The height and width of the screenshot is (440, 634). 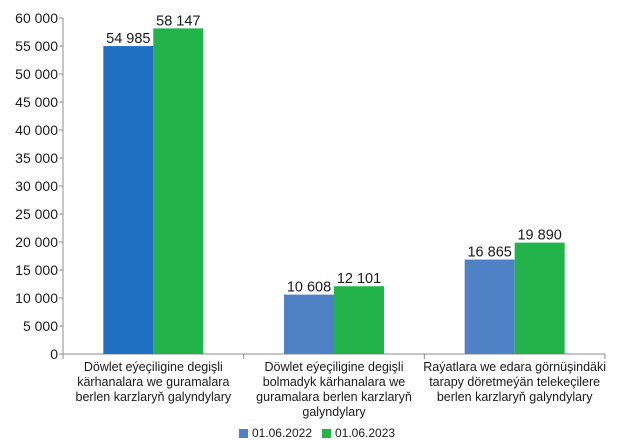 What do you see at coordinates (178, 191) in the screenshot?
I see `bar-01.06.2023-cat1` at bounding box center [178, 191].